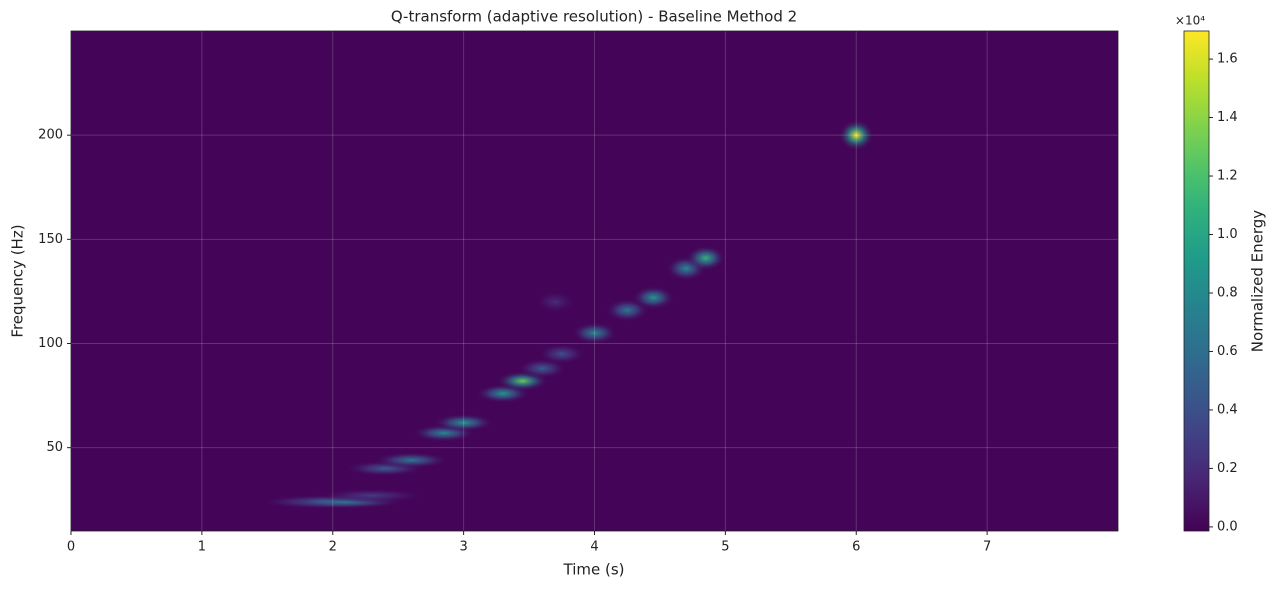  What do you see at coordinates (1196, 281) in the screenshot?
I see `colorbar` at bounding box center [1196, 281].